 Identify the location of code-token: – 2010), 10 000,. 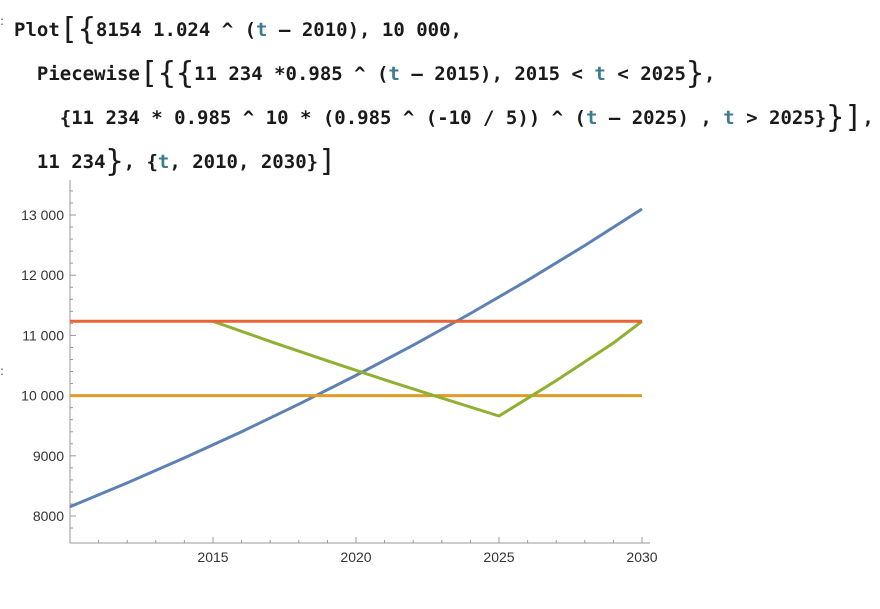
(364, 30).